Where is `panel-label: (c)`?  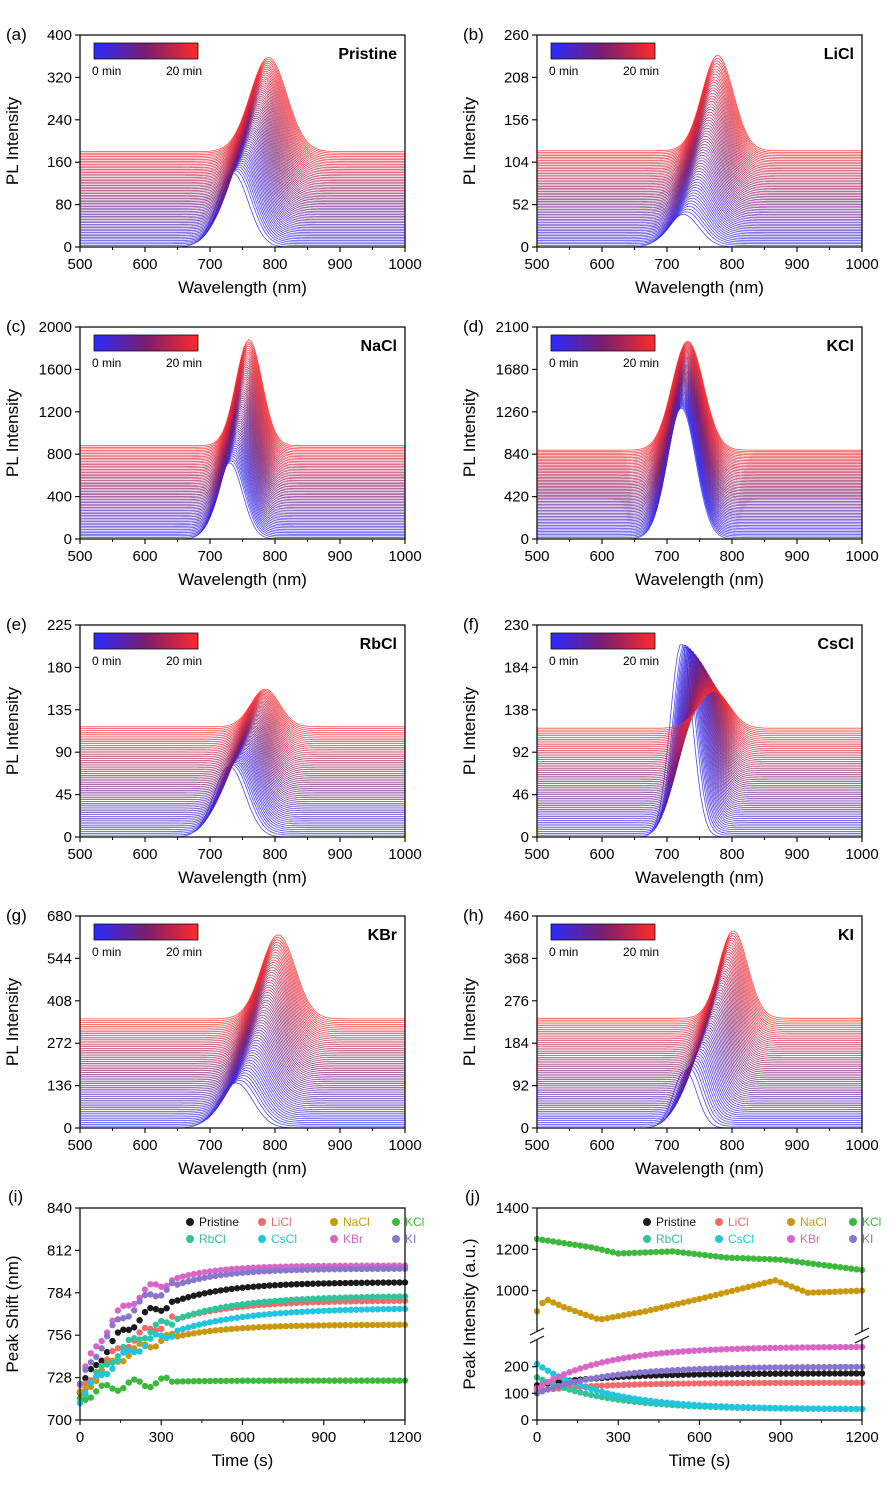 panel-label: (c) is located at coordinates (16, 326).